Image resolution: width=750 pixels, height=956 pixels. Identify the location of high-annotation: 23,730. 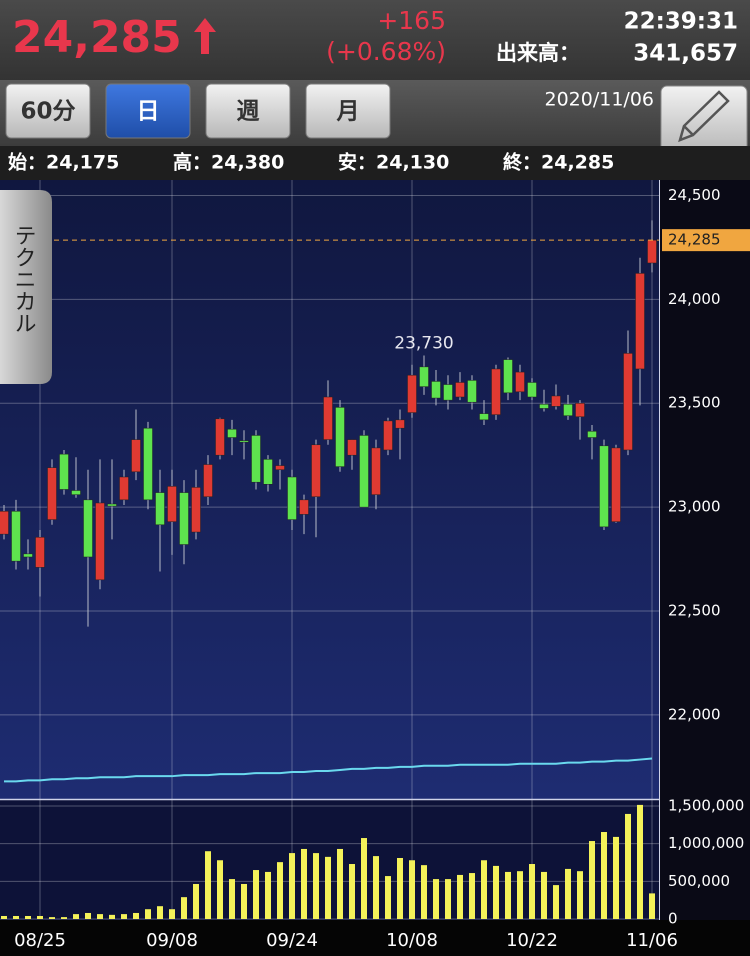
(423, 343).